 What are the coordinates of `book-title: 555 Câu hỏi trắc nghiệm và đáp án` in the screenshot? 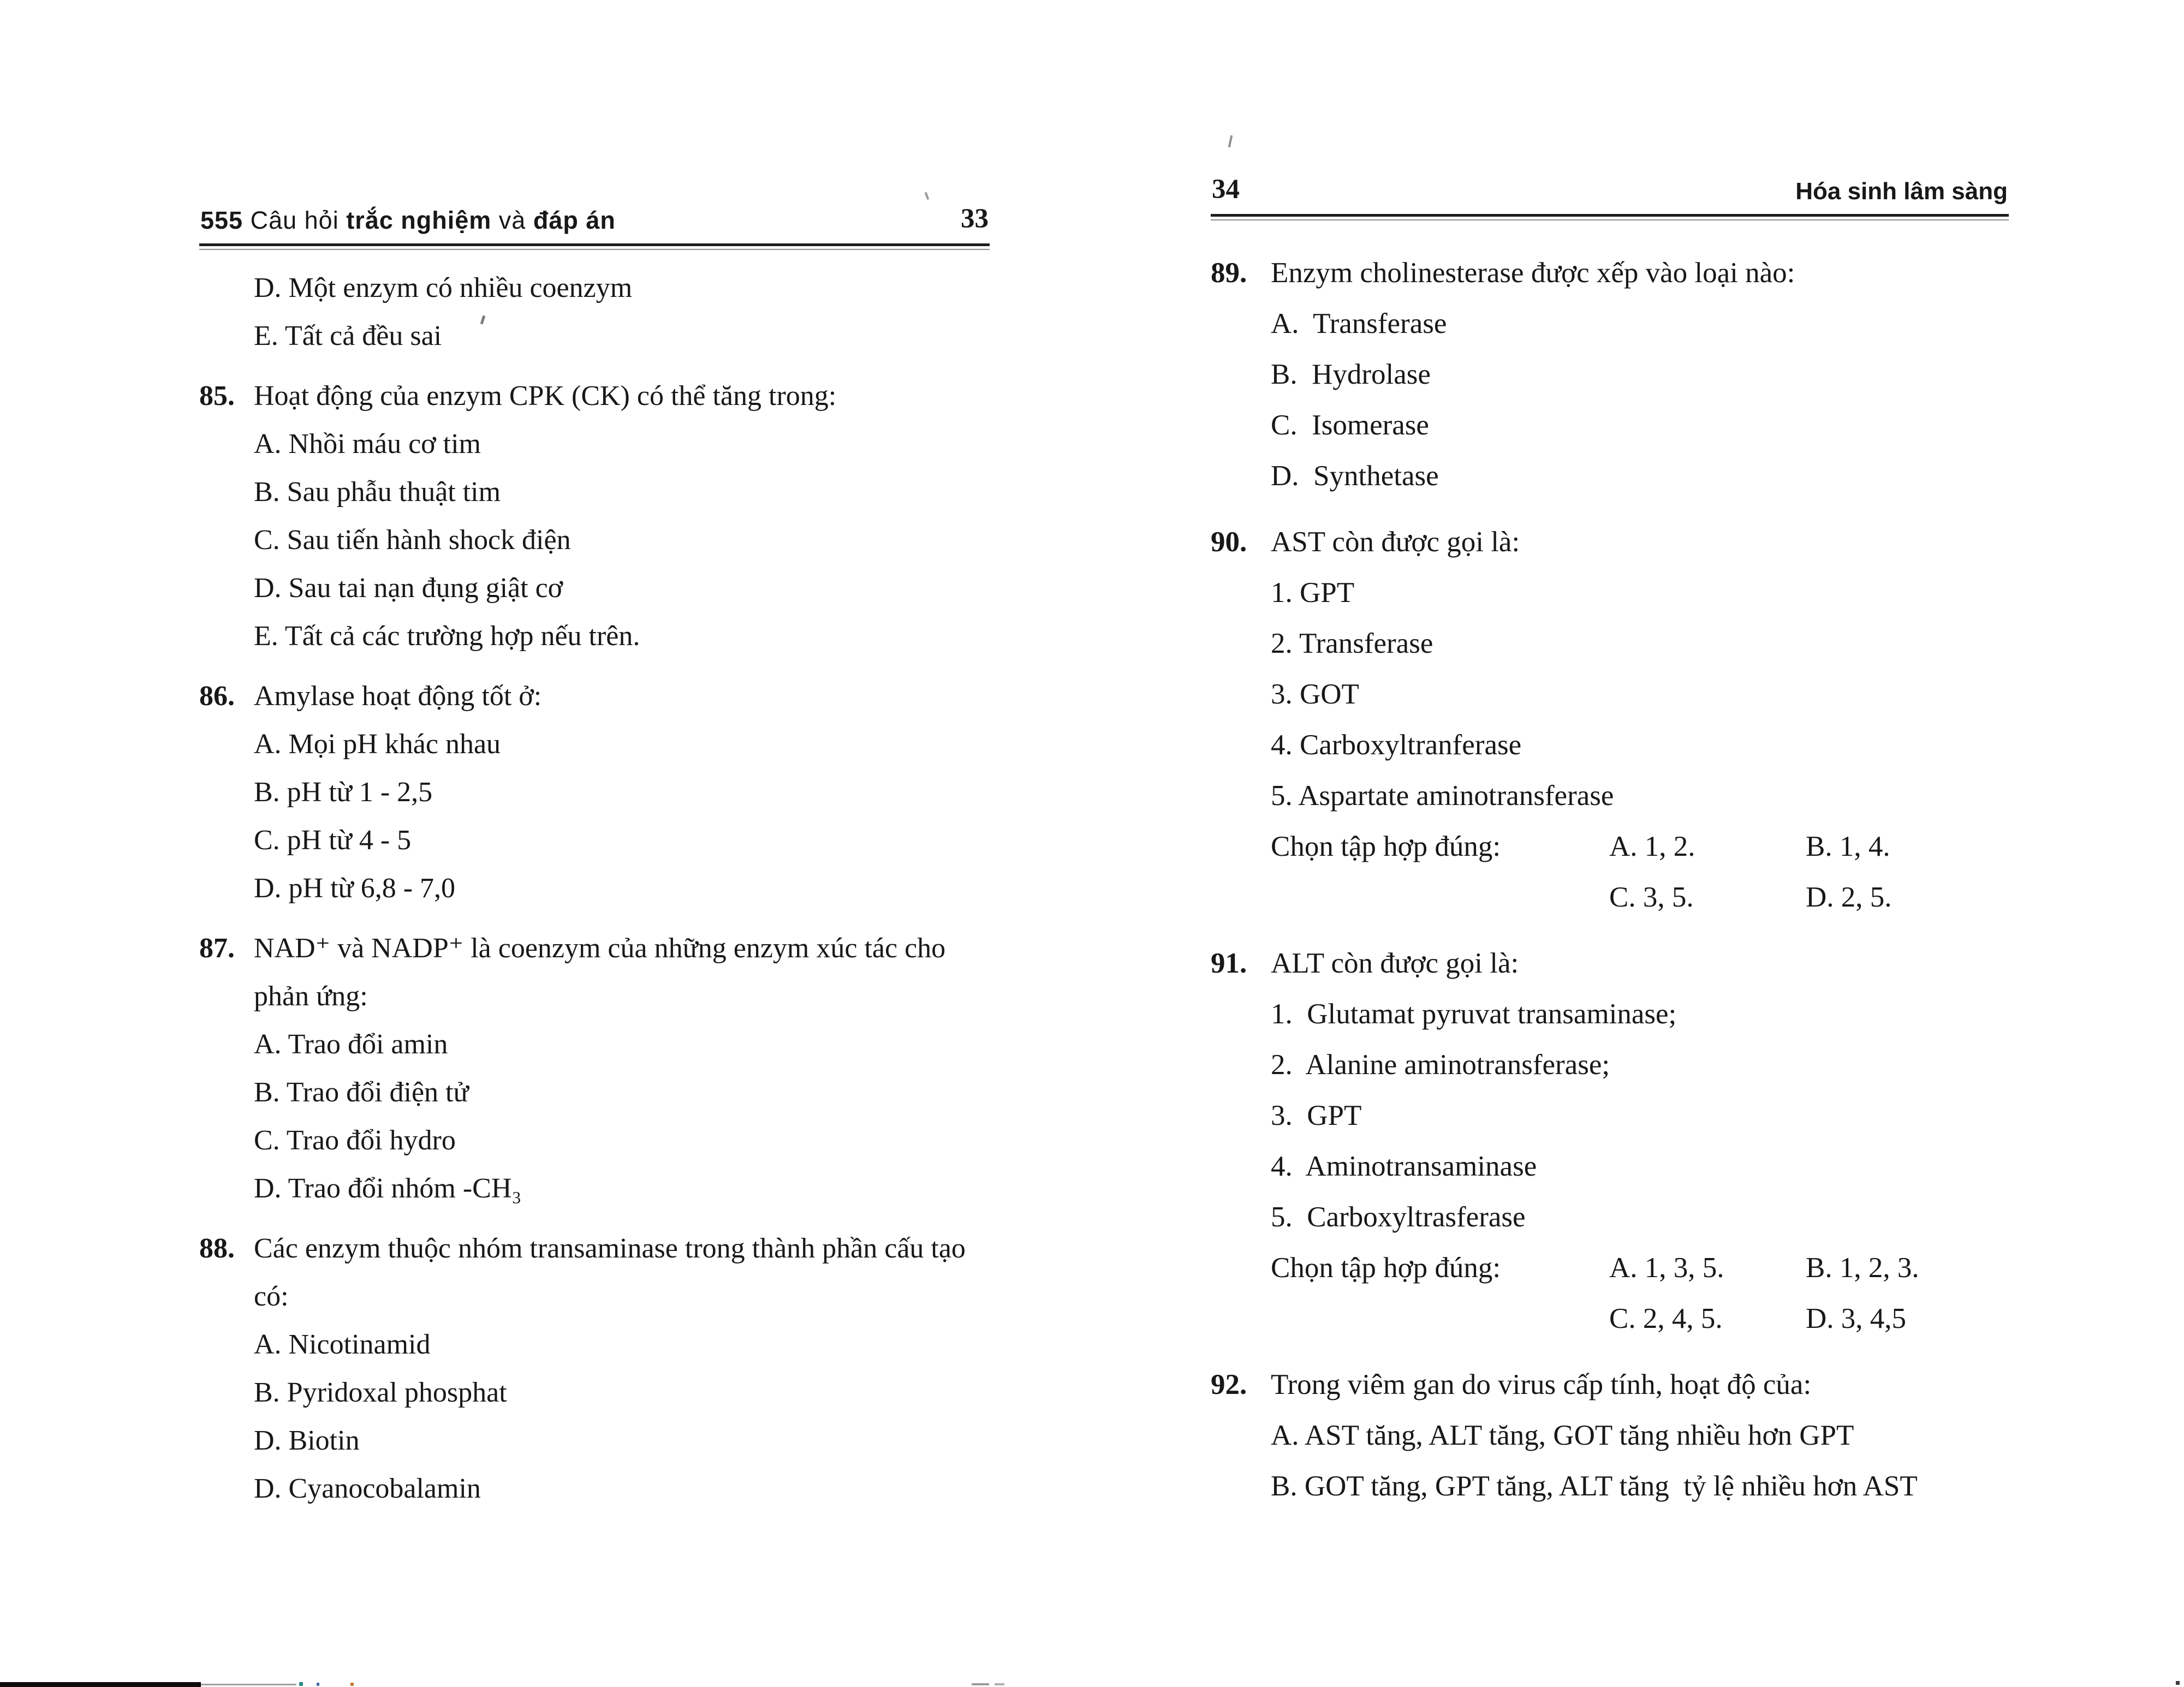 It's located at (408, 220).